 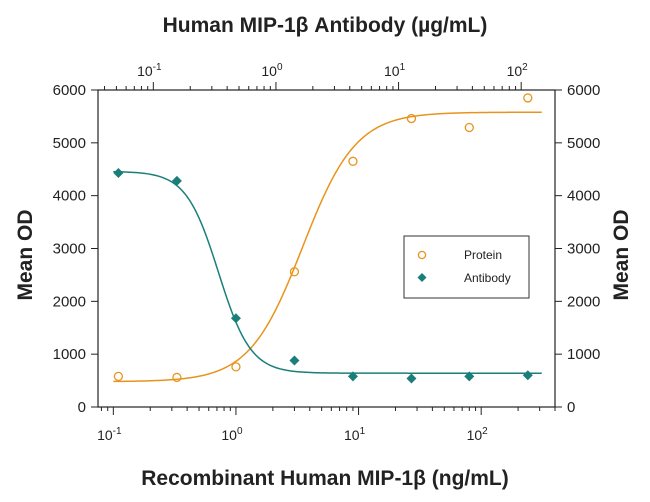 I want to click on right-y-tick-label: 2000, so click(x=583, y=301).